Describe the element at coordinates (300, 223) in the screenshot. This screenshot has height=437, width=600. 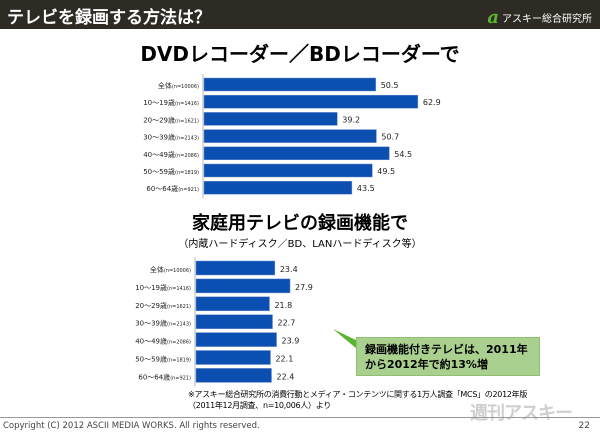
I see `chart2-title: 家庭用テレビの録画機能で` at that location.